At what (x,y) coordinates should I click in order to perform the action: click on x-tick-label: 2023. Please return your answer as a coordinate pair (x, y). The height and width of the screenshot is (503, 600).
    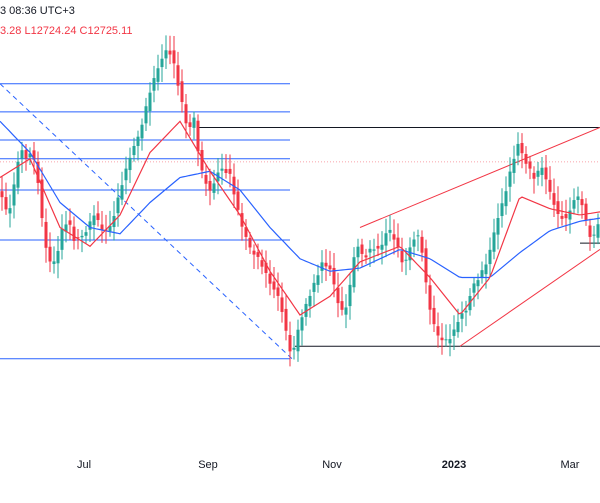
    Looking at the image, I should click on (454, 465).